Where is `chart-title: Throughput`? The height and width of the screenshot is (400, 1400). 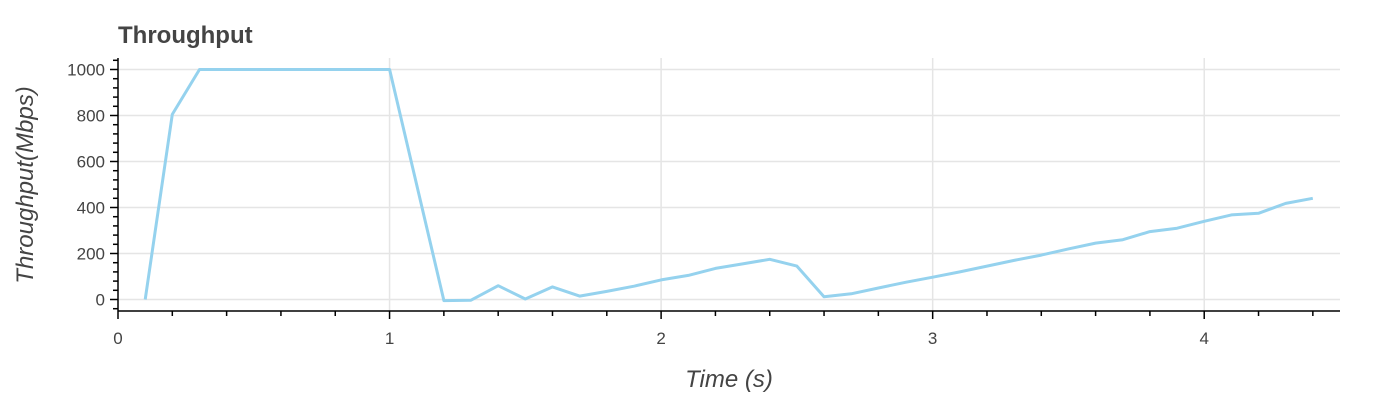
chart-title: Throughput is located at coordinates (185, 35).